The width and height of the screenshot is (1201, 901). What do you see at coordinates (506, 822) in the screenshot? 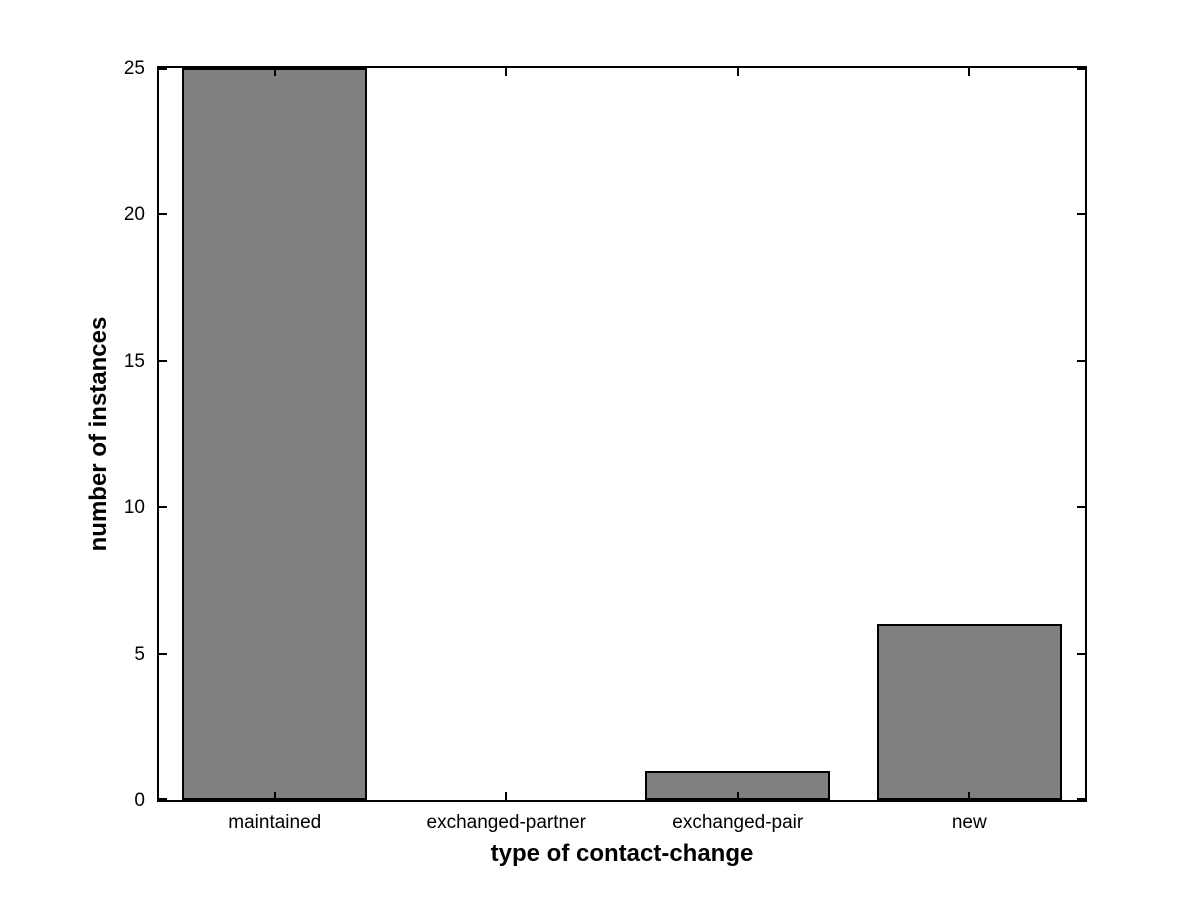
I see `x-tick-label: exchanged-partner` at bounding box center [506, 822].